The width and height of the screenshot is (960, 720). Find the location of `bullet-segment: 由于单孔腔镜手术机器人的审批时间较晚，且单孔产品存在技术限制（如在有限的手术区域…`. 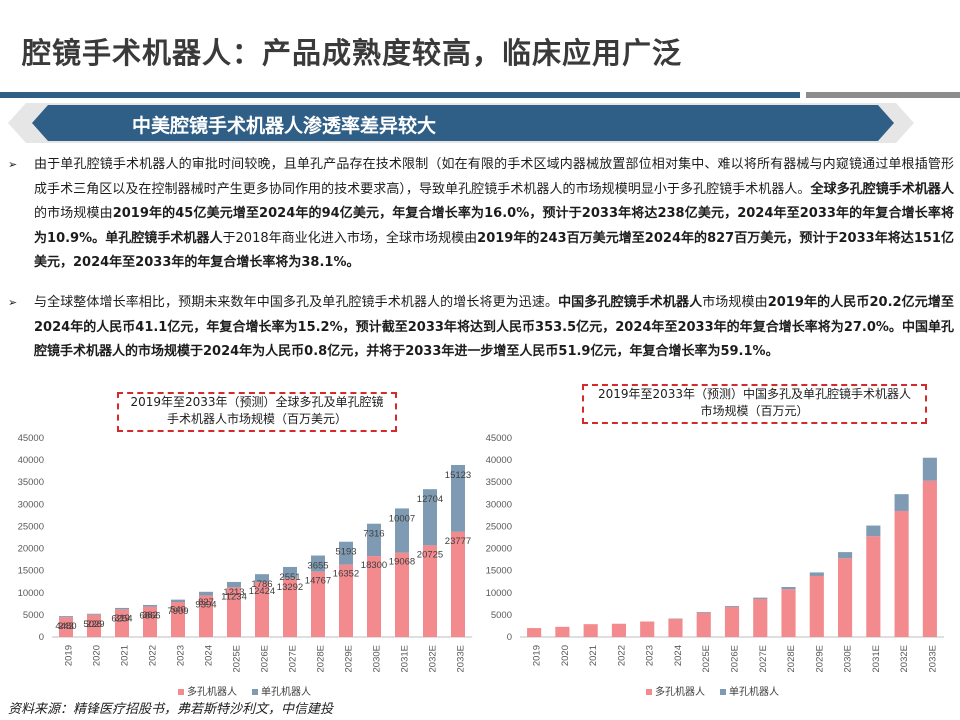

bullet-segment: 由于单孔腔镜手术机器人的审批时间较晚，且单孔产品存在技术限制（如在有限的手术区域… is located at coordinates (494, 177).